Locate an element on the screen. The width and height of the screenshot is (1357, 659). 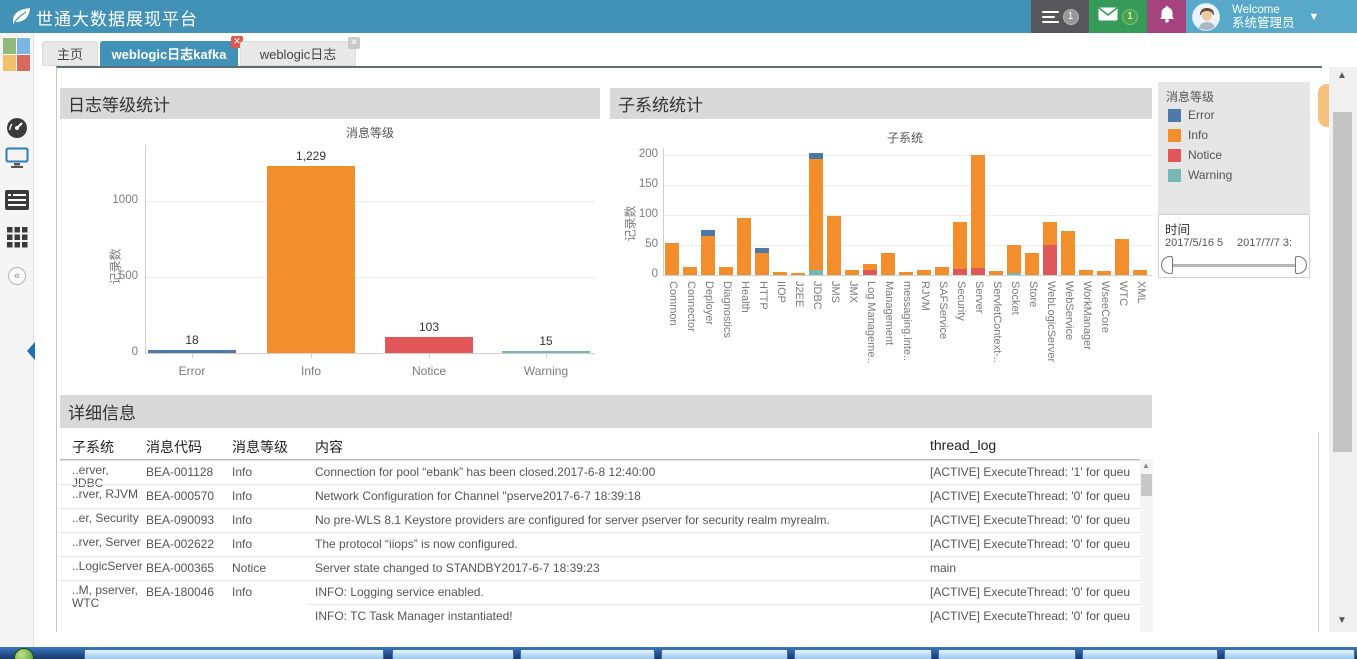
x-category-label: ServletContext-.. is located at coordinates (997, 322).